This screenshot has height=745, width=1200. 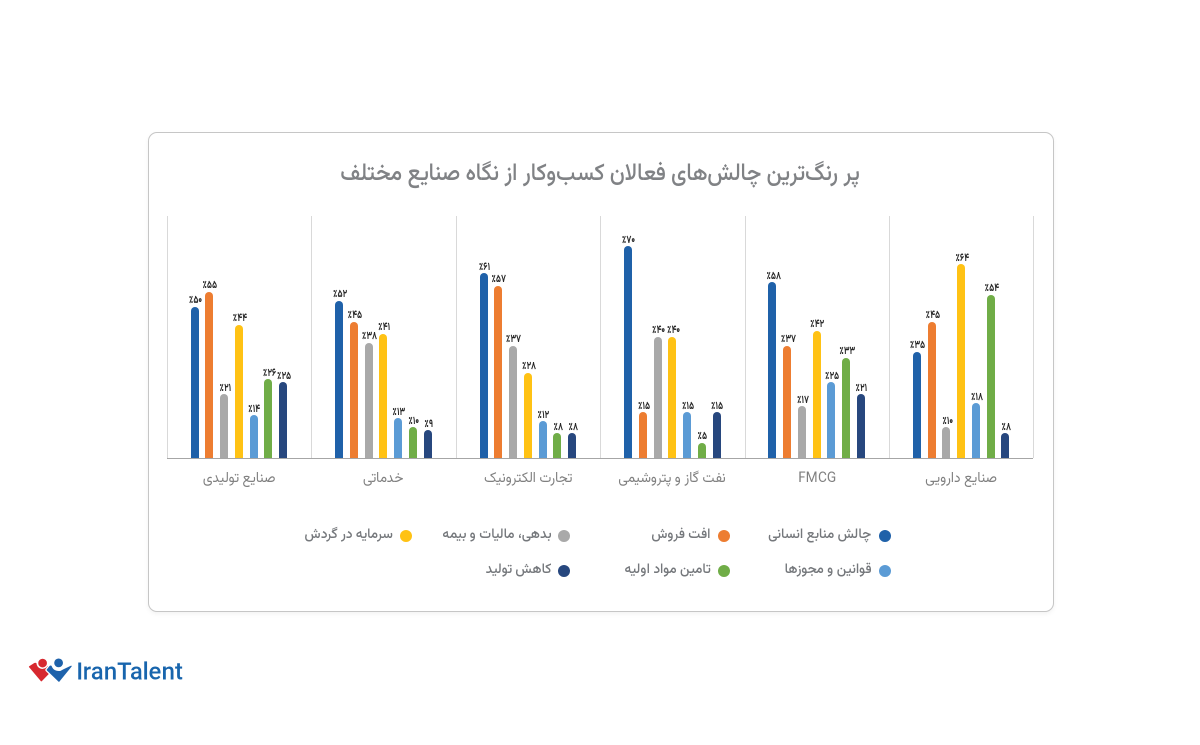 I want to click on svg-text: IranTalent, so click(x=129, y=674).